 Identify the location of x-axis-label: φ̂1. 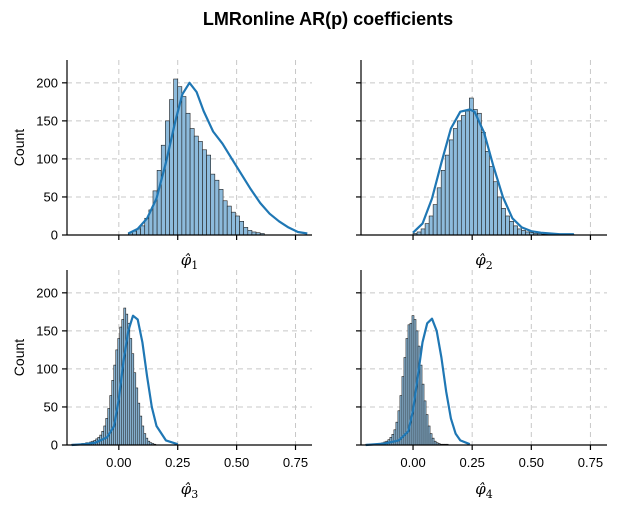
(190, 261).